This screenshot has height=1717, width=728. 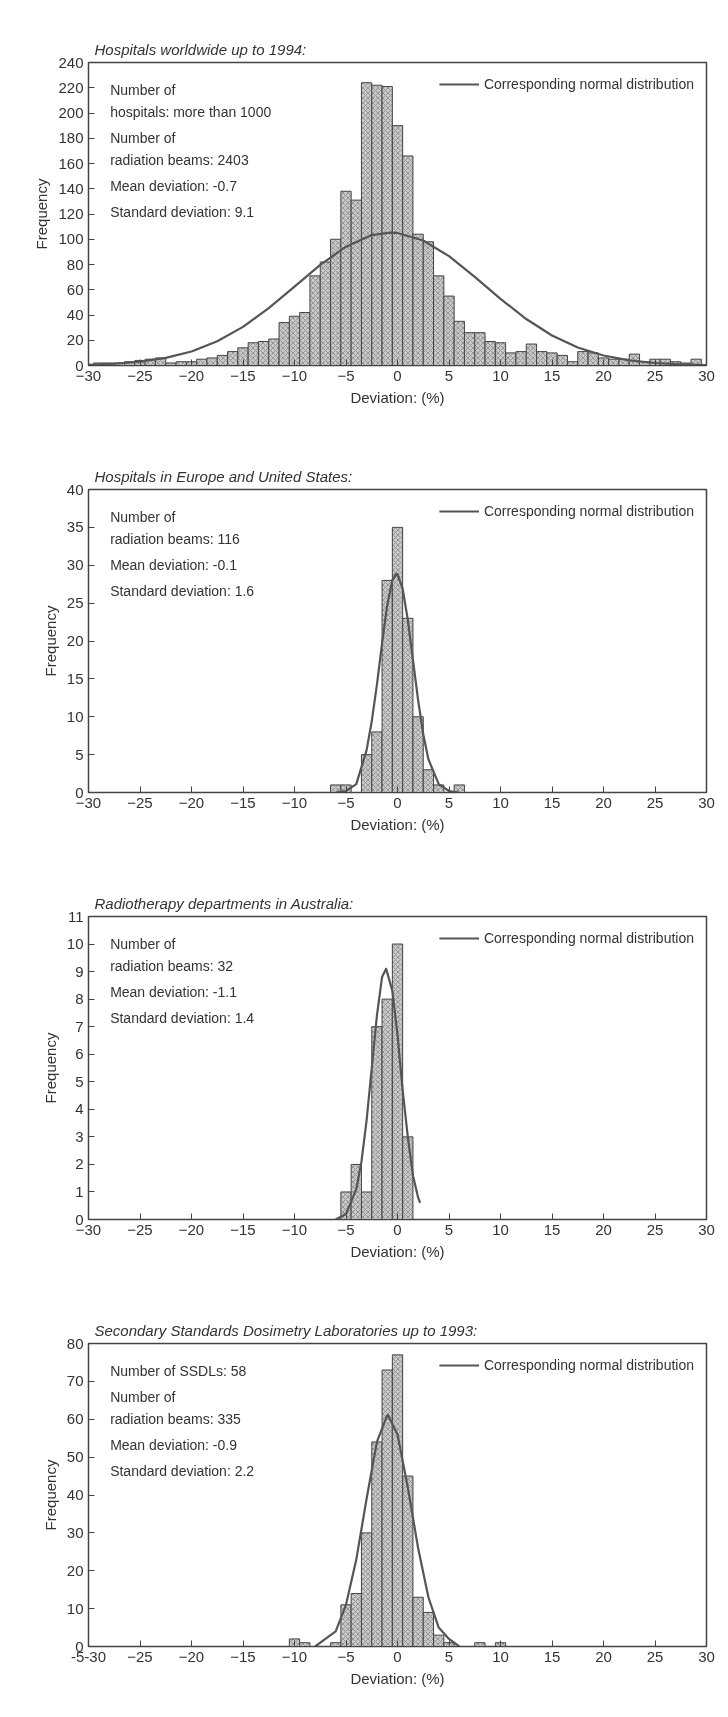 What do you see at coordinates (182, 1471) in the screenshot?
I see `annotation: Standard deviation: 2.2` at bounding box center [182, 1471].